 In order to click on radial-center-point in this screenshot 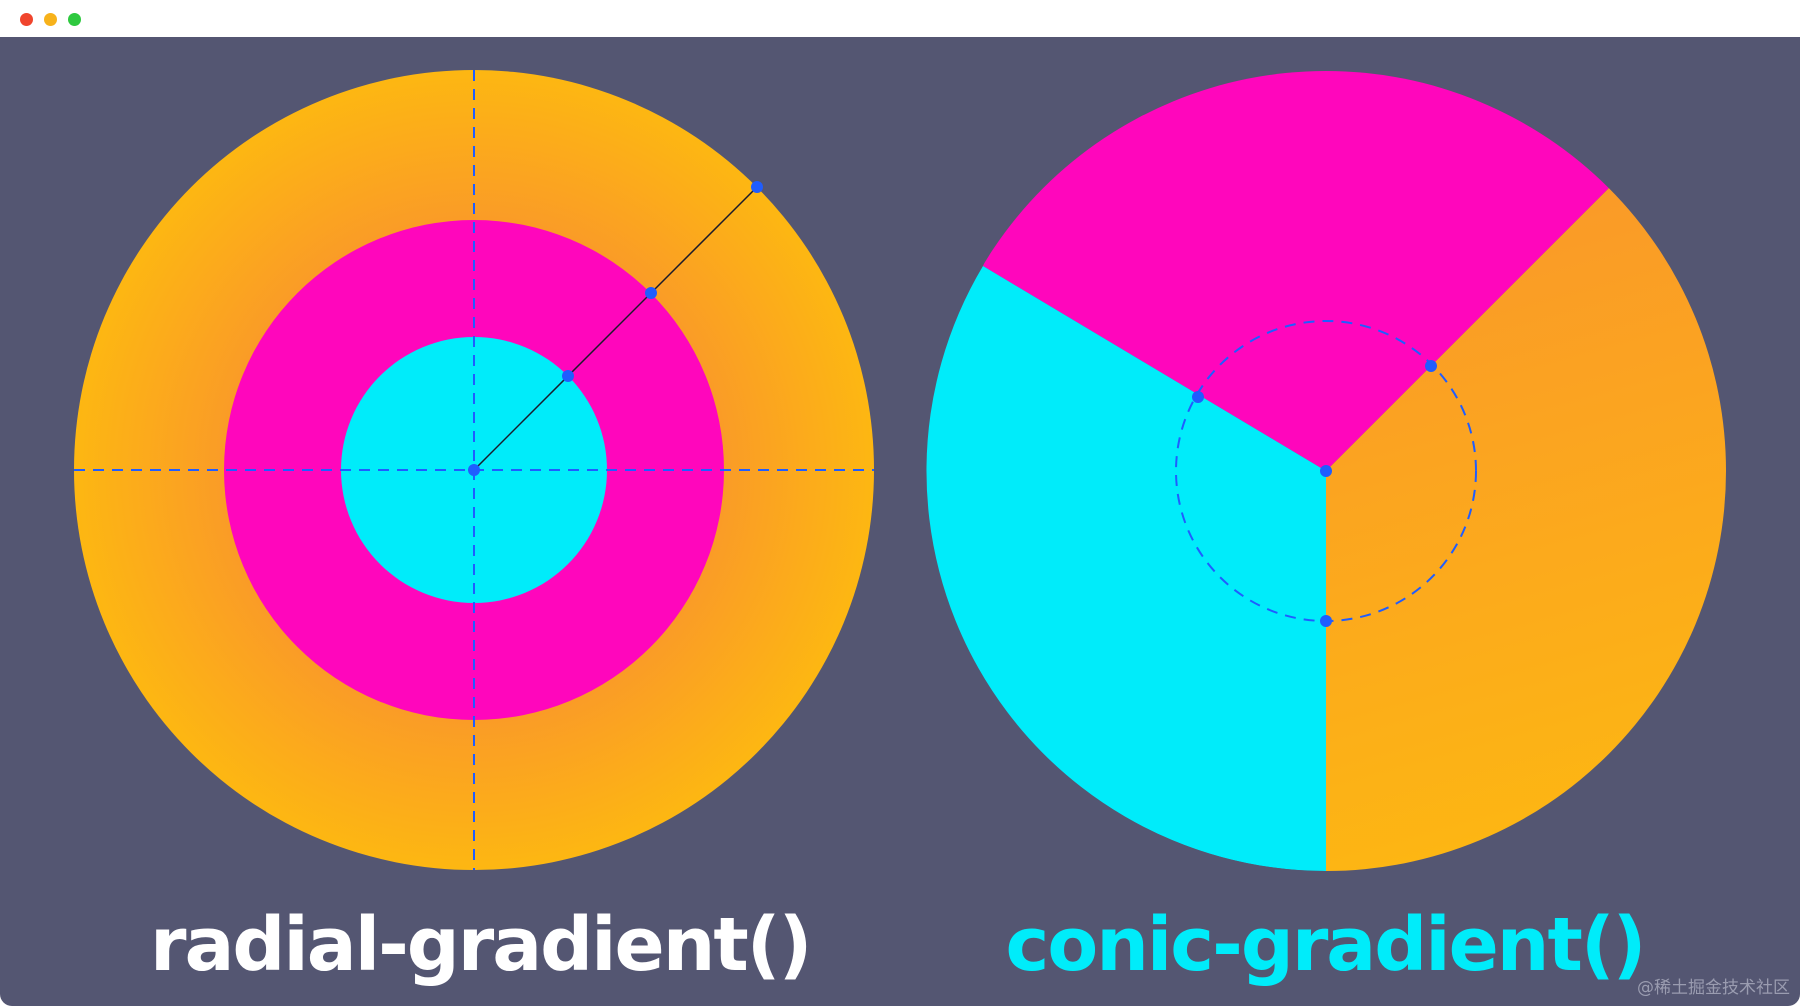, I will do `click(474, 470)`.